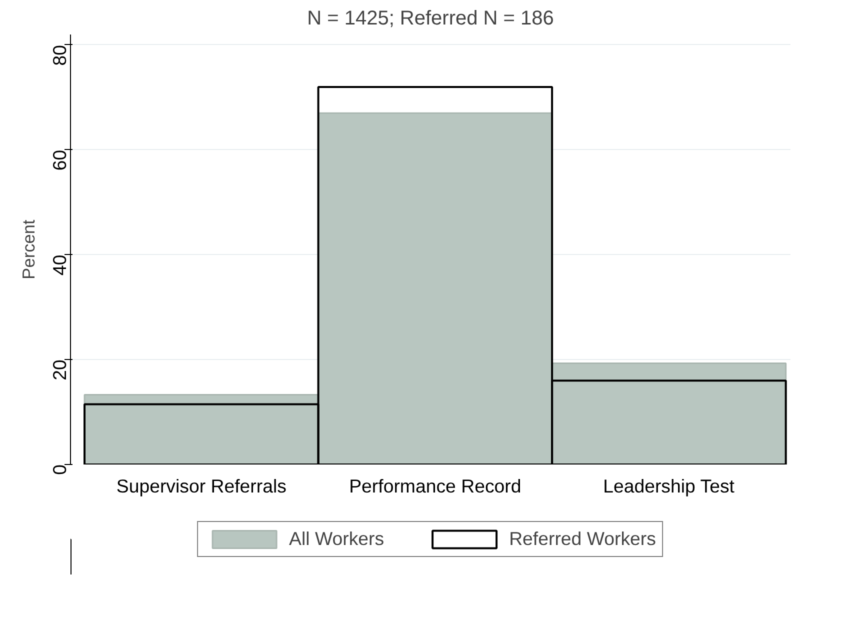 The image size is (864, 635). I want to click on y-axis-title: Percent, so click(28, 249).